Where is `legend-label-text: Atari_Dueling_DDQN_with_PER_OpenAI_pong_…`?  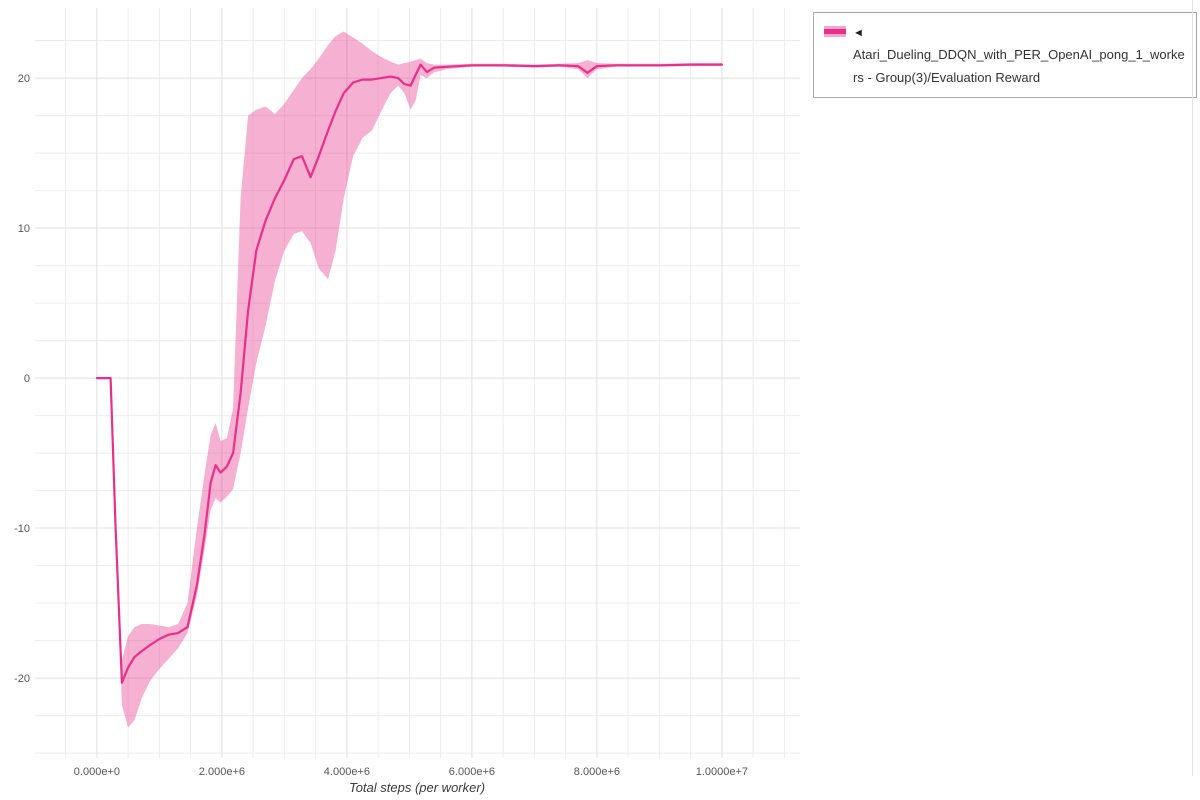
legend-label-text: Atari_Dueling_DDQN_with_PER_OpenAI_pong_… is located at coordinates (1019, 65).